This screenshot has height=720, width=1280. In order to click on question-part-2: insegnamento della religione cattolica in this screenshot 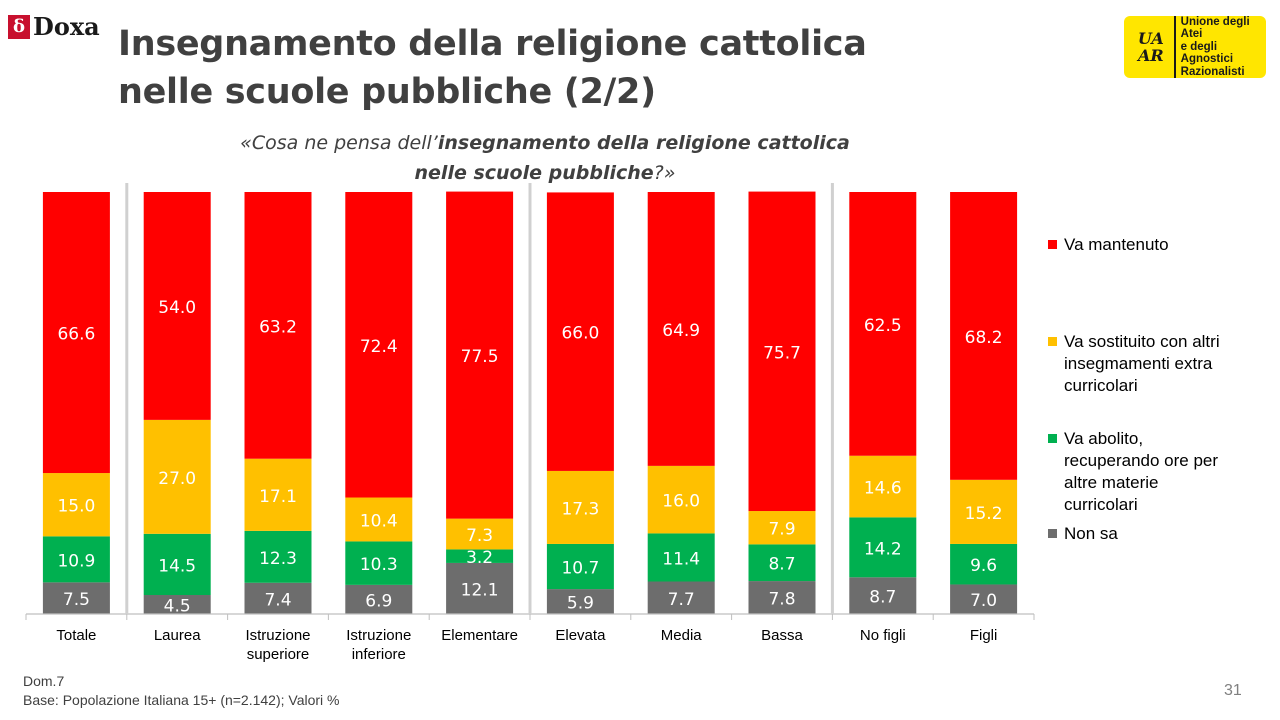, I will do `click(643, 143)`.